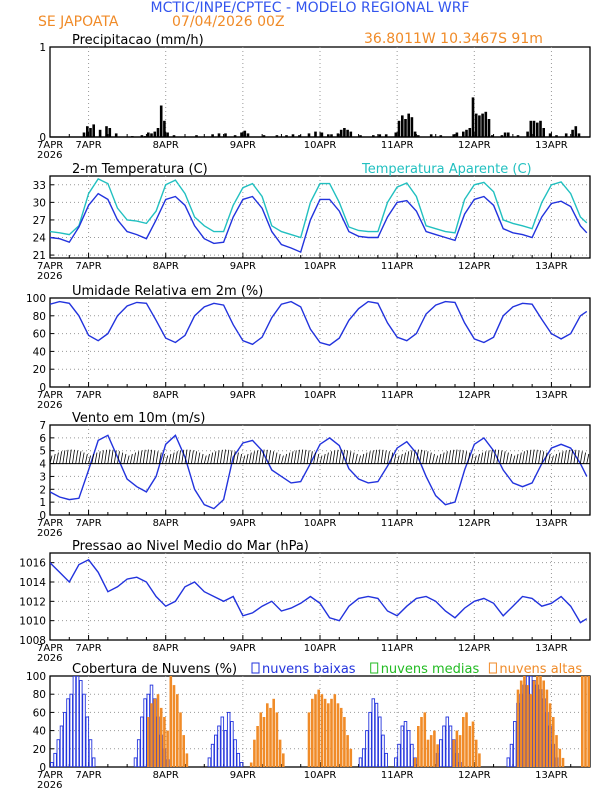 The width and height of the screenshot is (612, 792). Describe the element at coordinates (154, 669) in the screenshot. I see `panel-title: Cobertura de Nuvens (%)` at that location.